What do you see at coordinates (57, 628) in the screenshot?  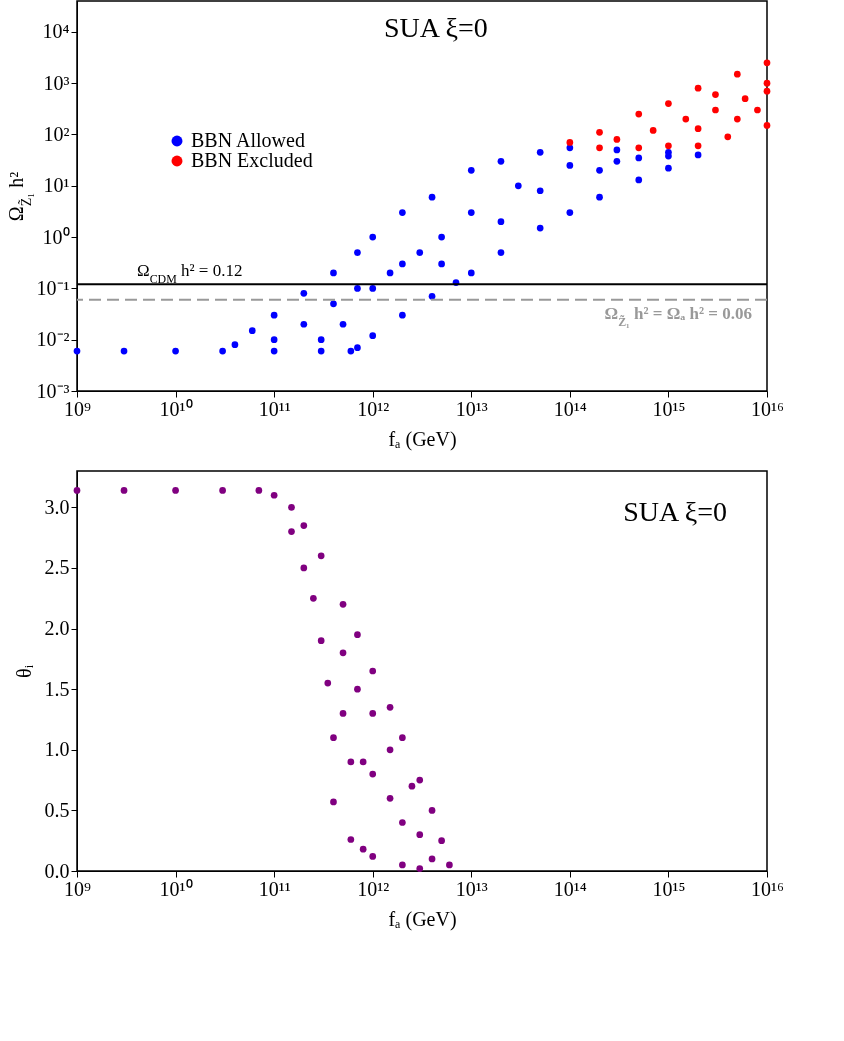 I see `y-tick-label: 2.0` at bounding box center [57, 628].